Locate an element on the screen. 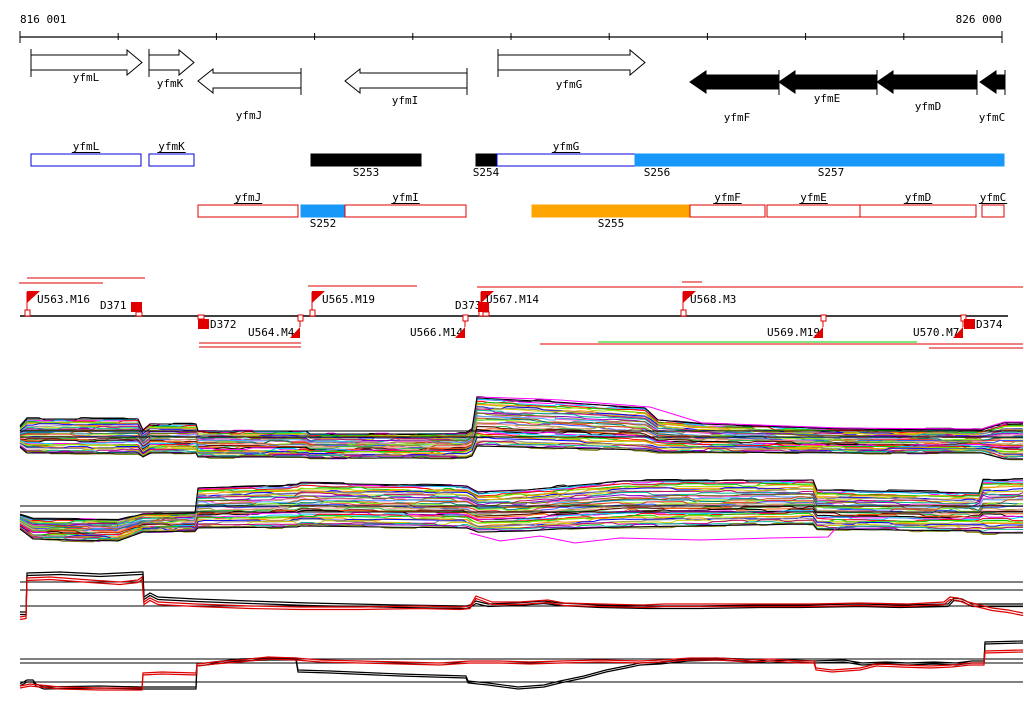 The width and height of the screenshot is (1024, 714). gene-label-yfmI: yfmI is located at coordinates (405, 100).